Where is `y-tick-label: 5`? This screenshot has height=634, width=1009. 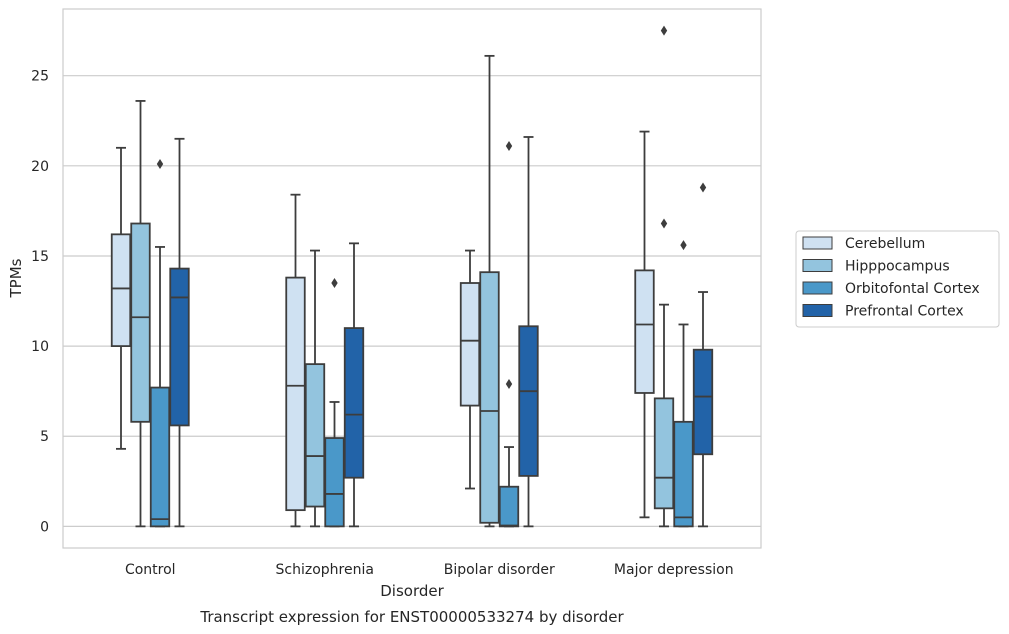 y-tick-label: 5 is located at coordinates (44, 437).